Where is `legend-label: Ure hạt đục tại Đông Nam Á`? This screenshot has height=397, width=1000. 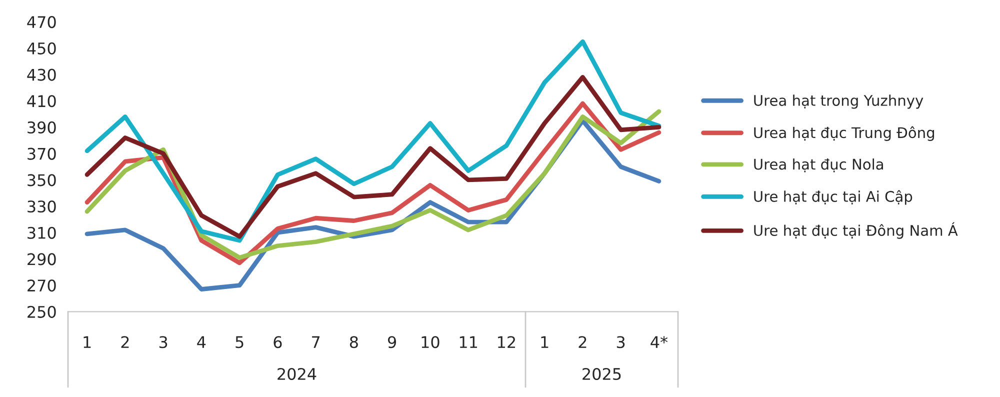 legend-label: Ure hạt đục tại Đông Nam Á is located at coordinates (856, 230).